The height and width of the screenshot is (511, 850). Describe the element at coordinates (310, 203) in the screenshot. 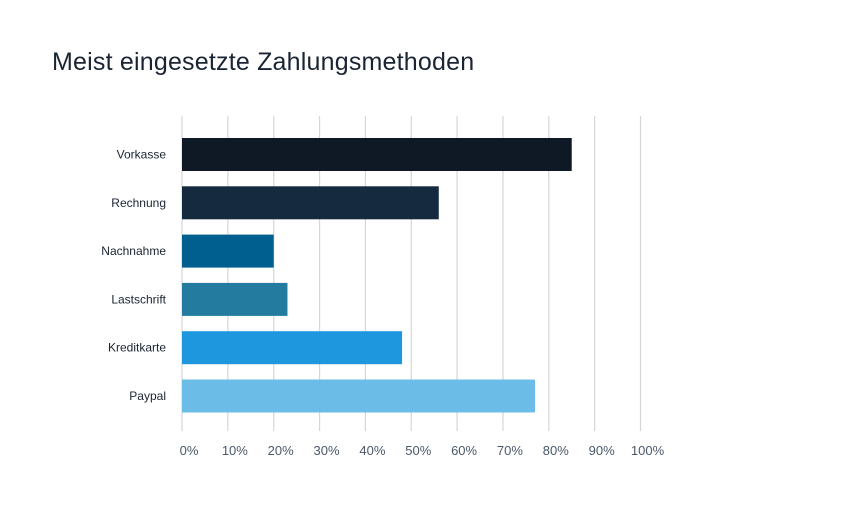

I see `bar-rechnung` at that location.